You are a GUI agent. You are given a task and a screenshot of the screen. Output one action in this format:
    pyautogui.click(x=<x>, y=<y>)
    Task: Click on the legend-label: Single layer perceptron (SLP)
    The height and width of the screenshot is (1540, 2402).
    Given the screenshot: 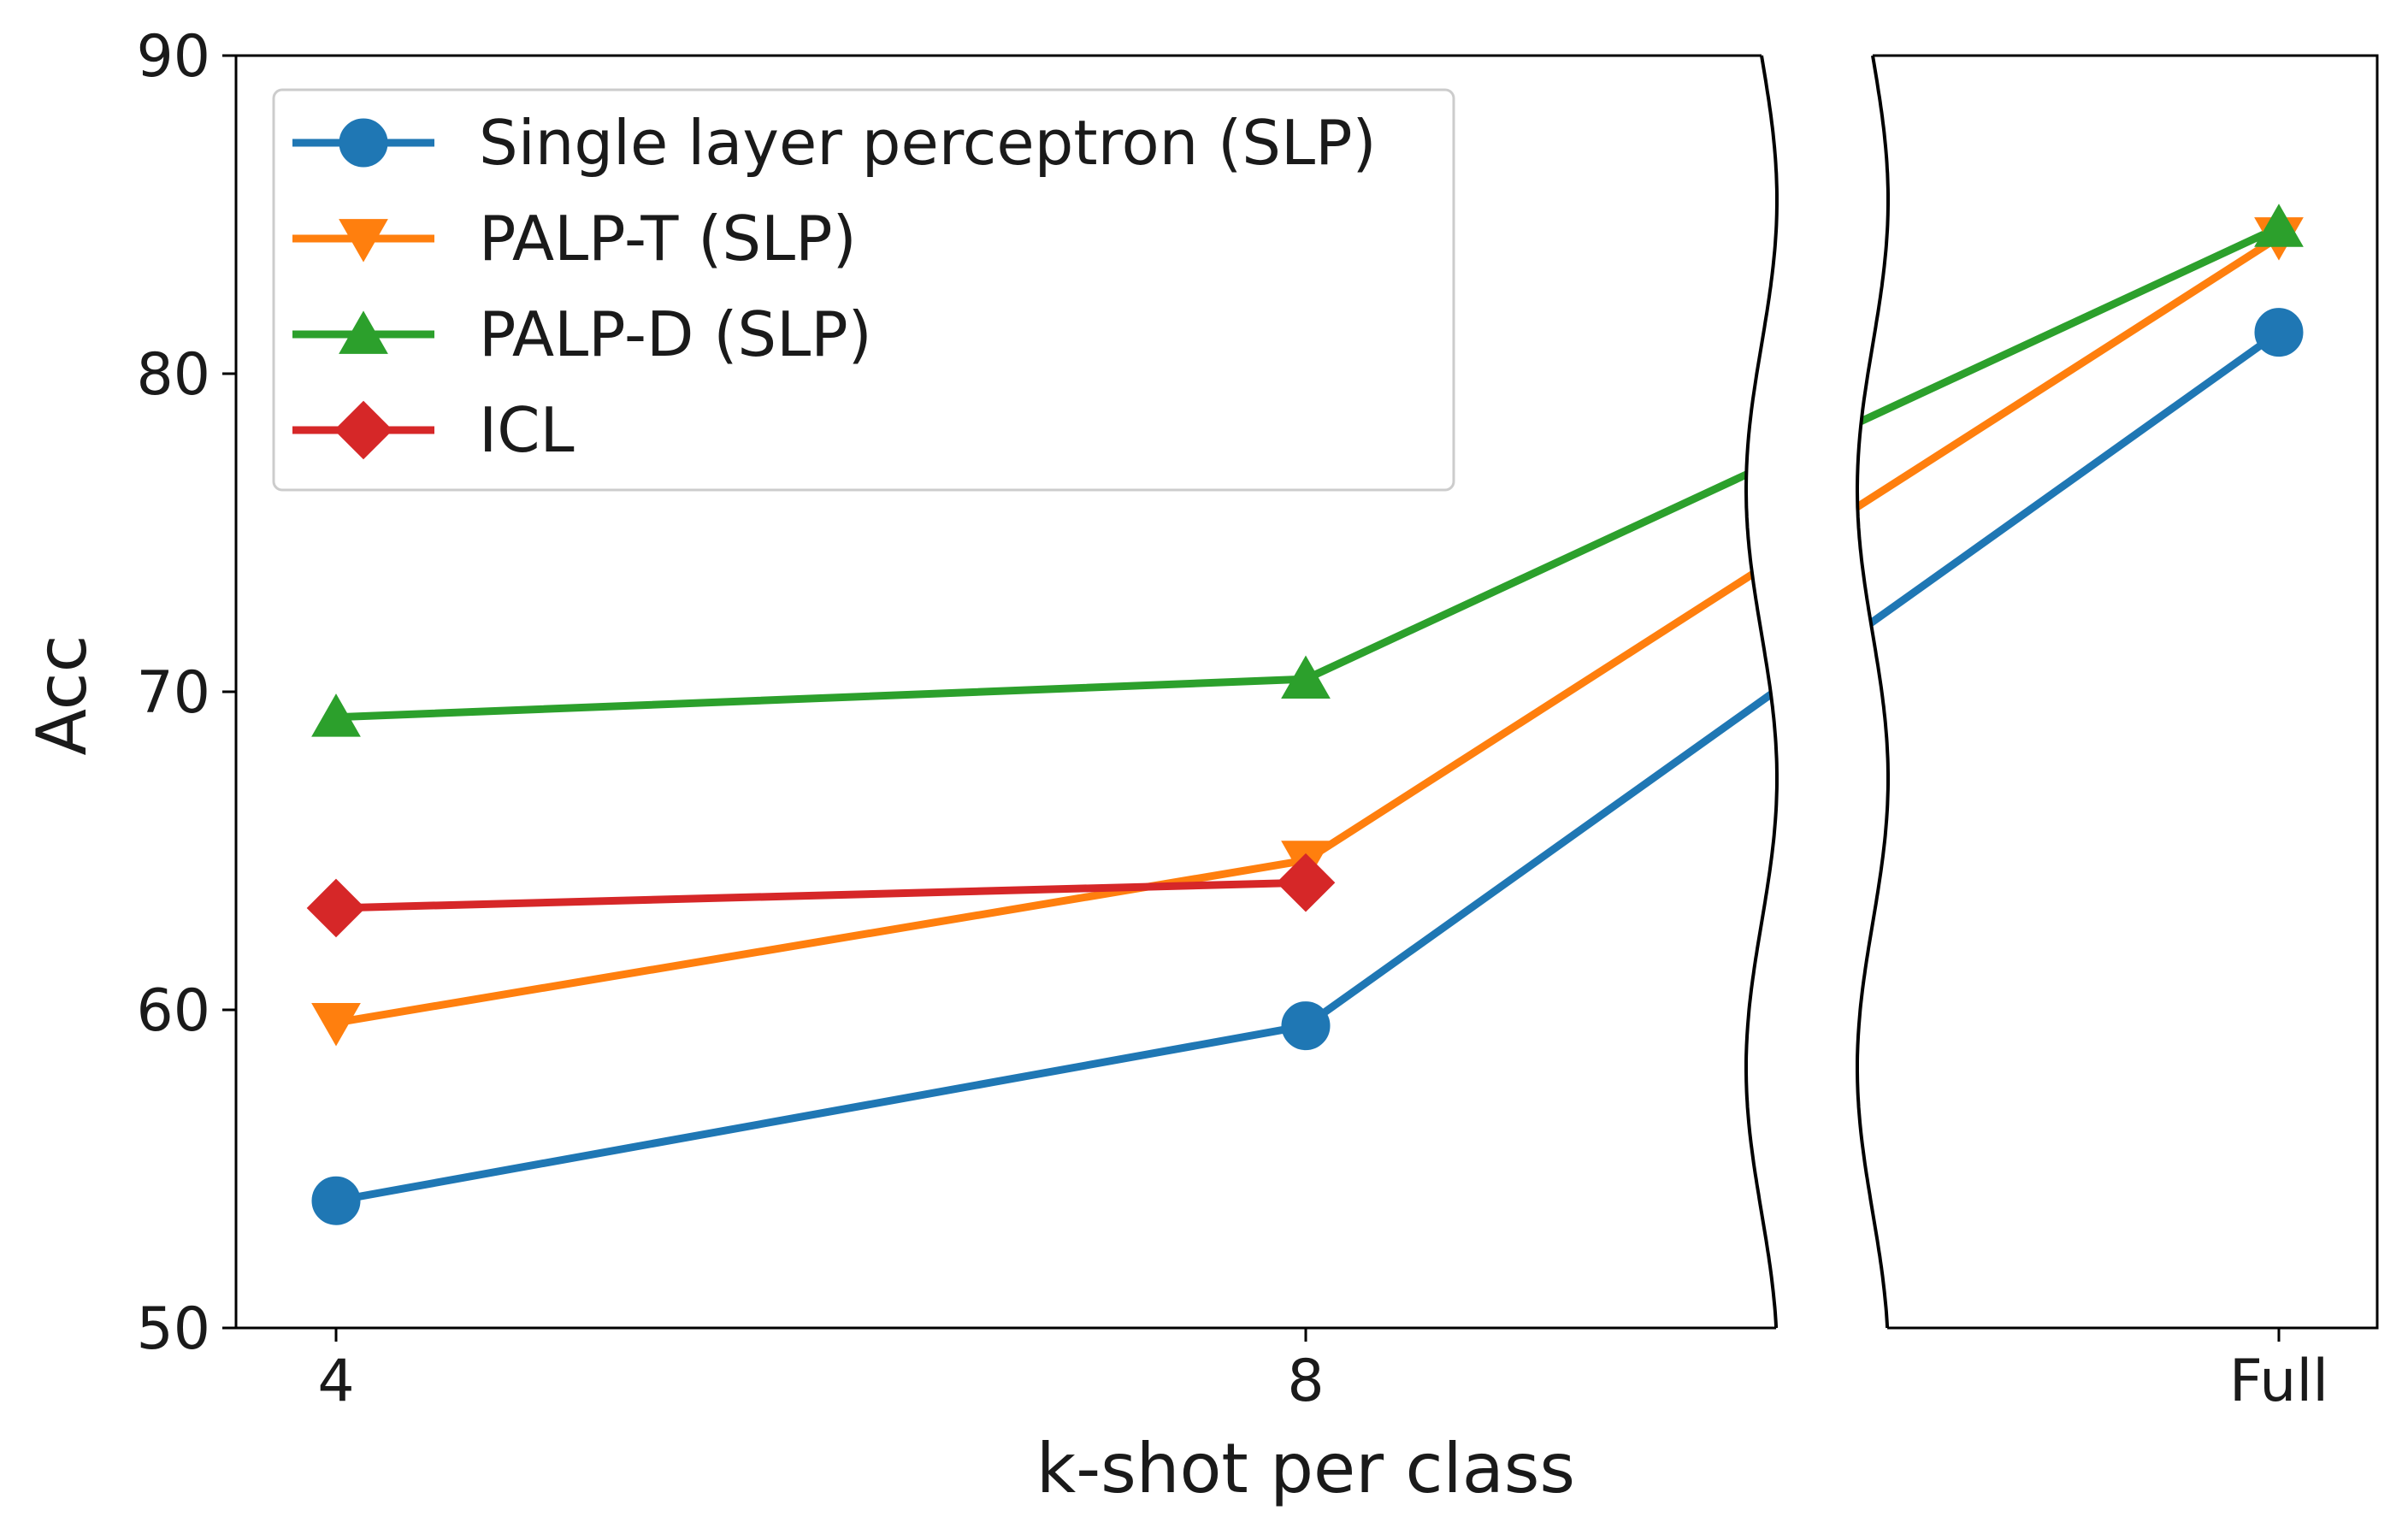 What is the action you would take?
    pyautogui.click(x=928, y=143)
    